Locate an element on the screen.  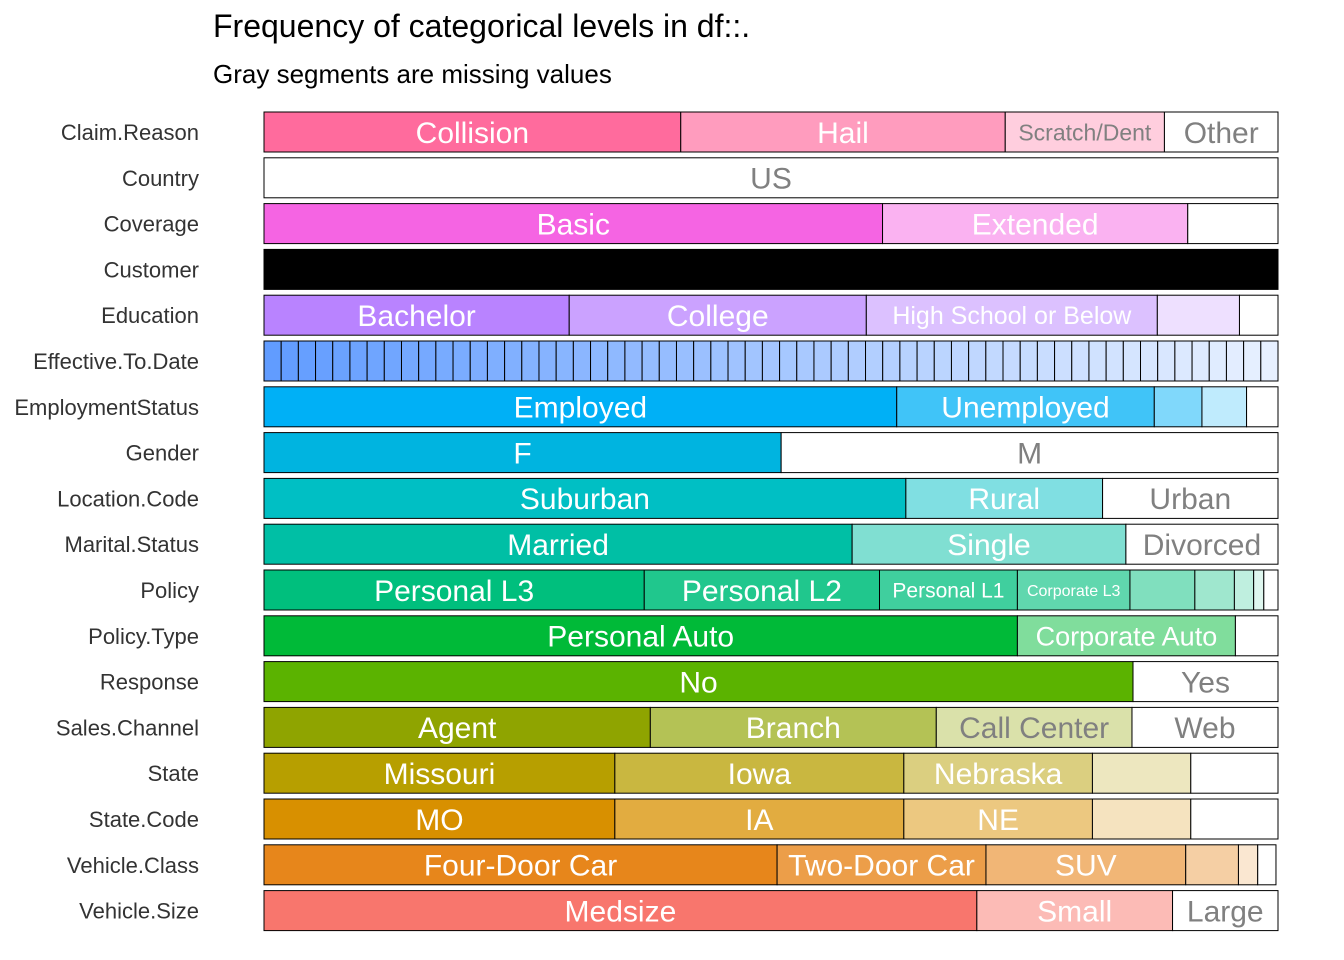
segment-label-state-code-2: NE is located at coordinates (998, 820).